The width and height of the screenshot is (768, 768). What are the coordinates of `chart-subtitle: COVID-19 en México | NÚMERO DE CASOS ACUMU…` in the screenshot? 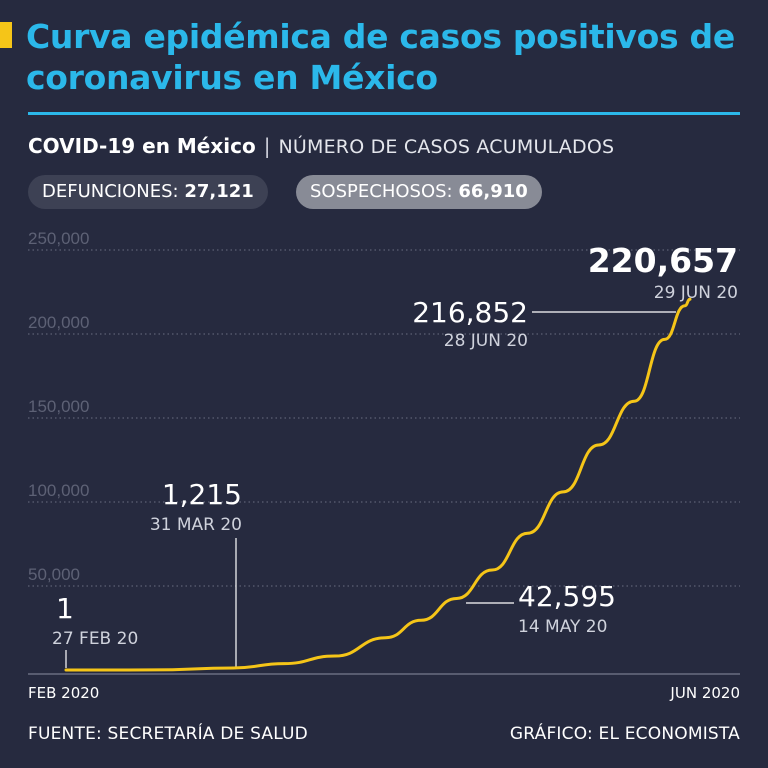 It's located at (321, 146).